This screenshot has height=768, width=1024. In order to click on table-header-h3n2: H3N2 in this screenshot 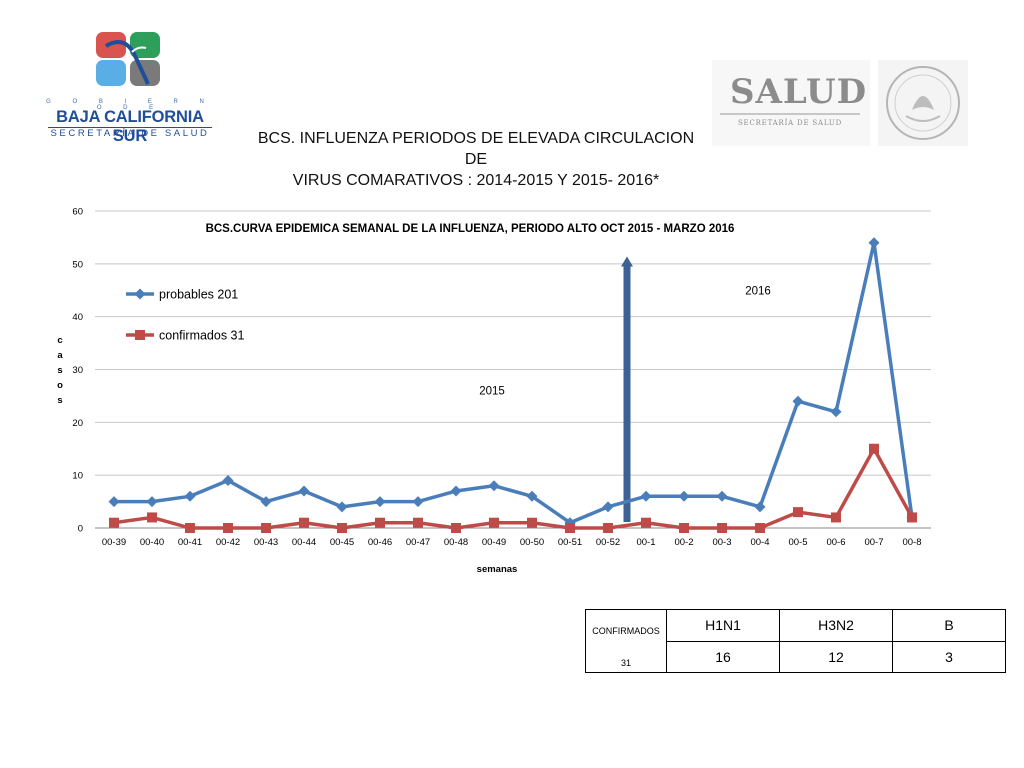, I will do `click(836, 625)`.